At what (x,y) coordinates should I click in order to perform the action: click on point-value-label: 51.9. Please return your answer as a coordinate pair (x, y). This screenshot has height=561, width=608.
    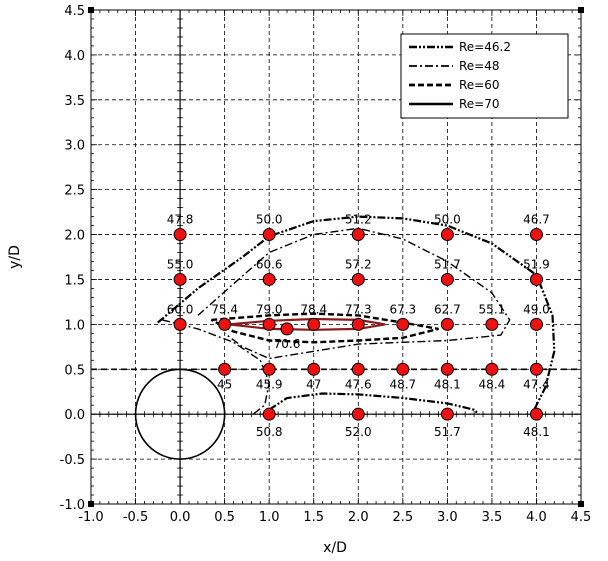
    Looking at the image, I should click on (536, 264).